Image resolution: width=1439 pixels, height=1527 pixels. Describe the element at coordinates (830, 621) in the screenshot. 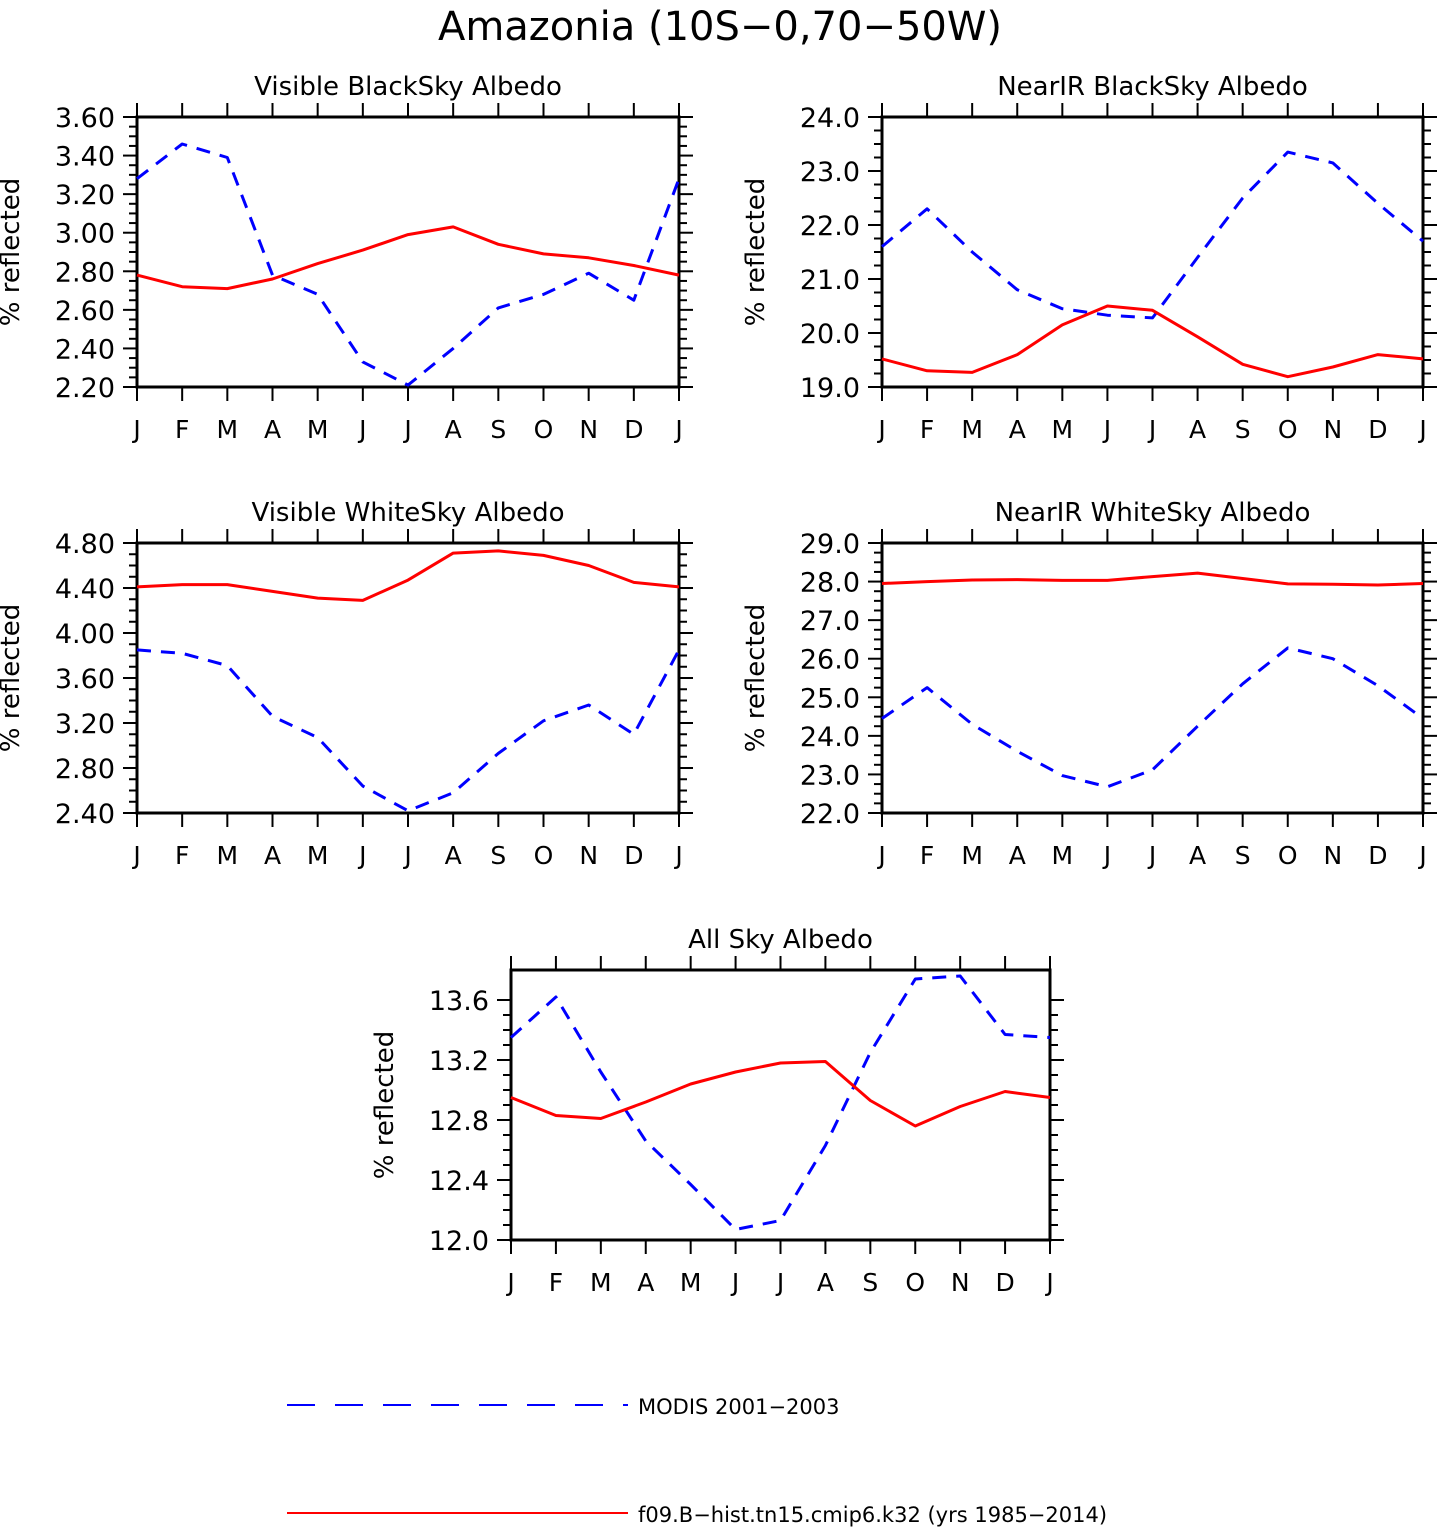

I see `y-tick-label: 27.0` at that location.